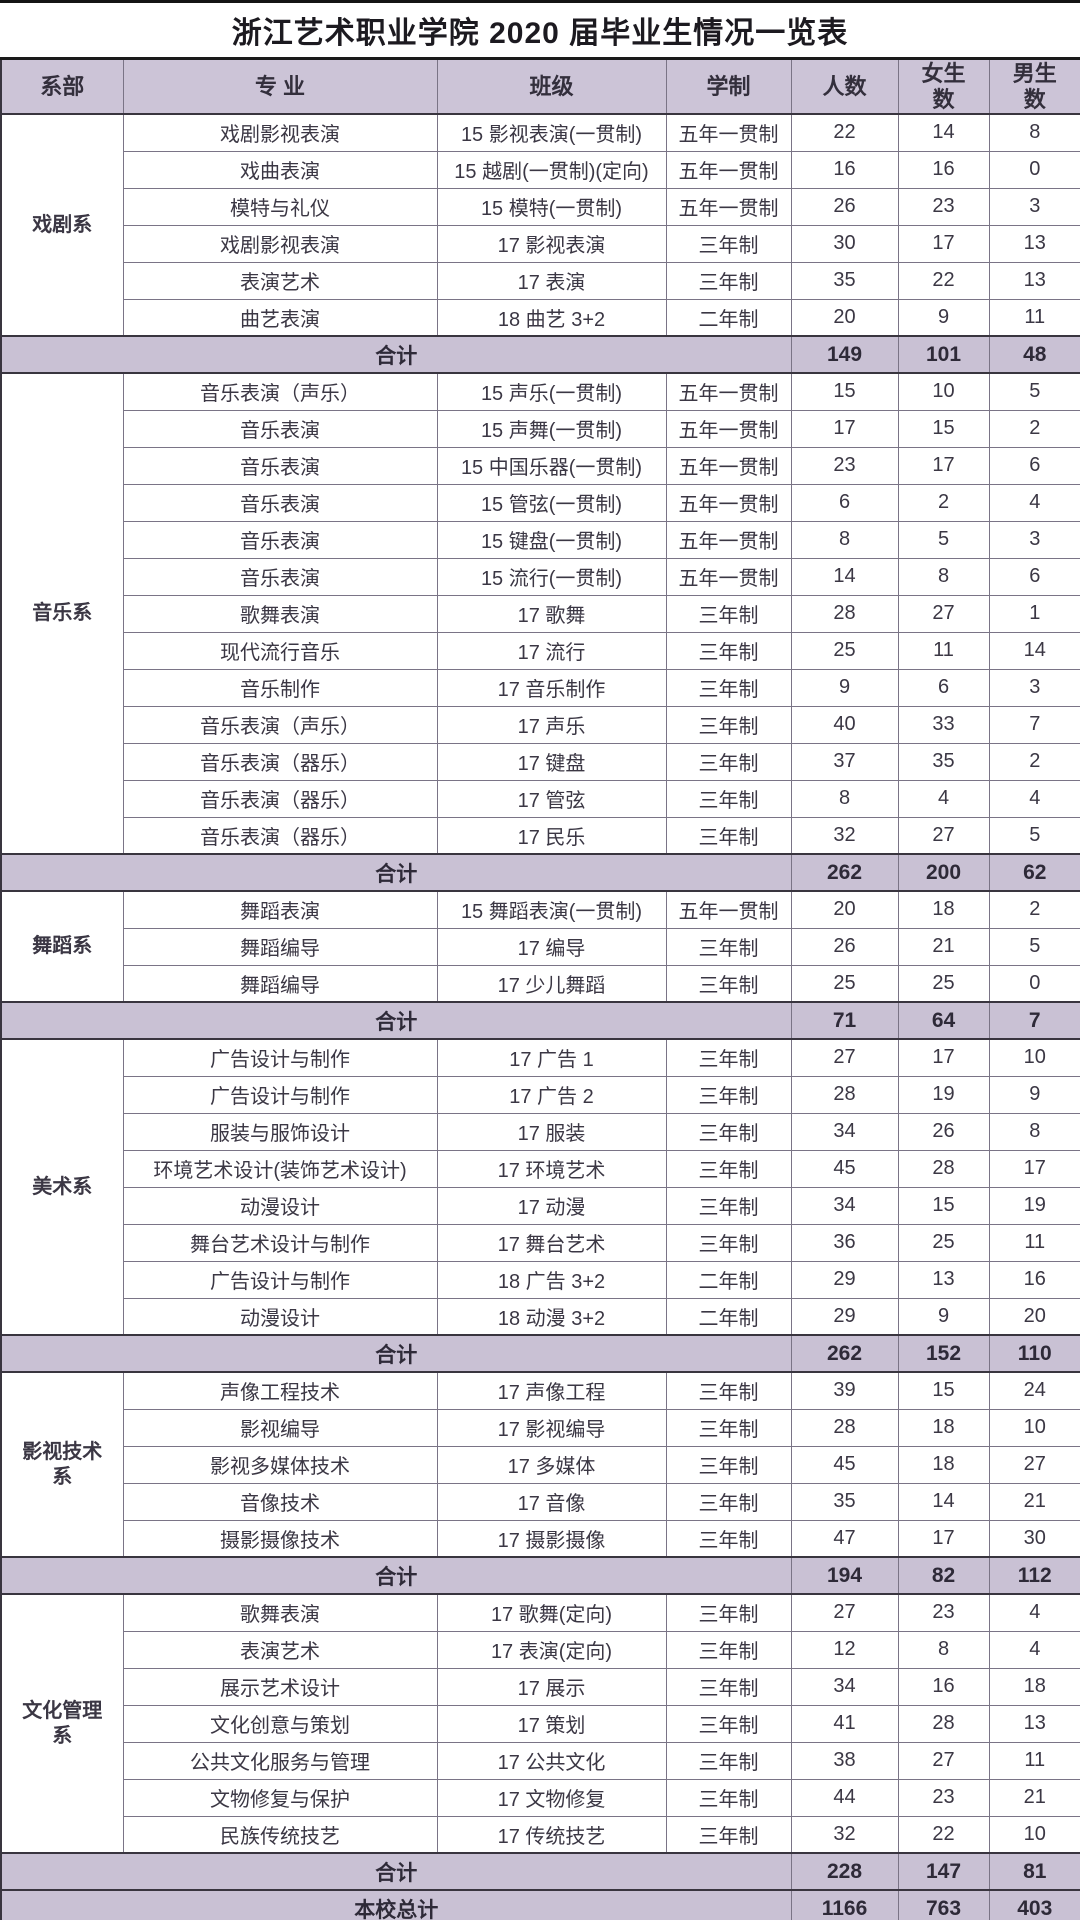 This screenshot has width=1080, height=1920. I want to click on male-count-cell: 6, so click(1034, 576).